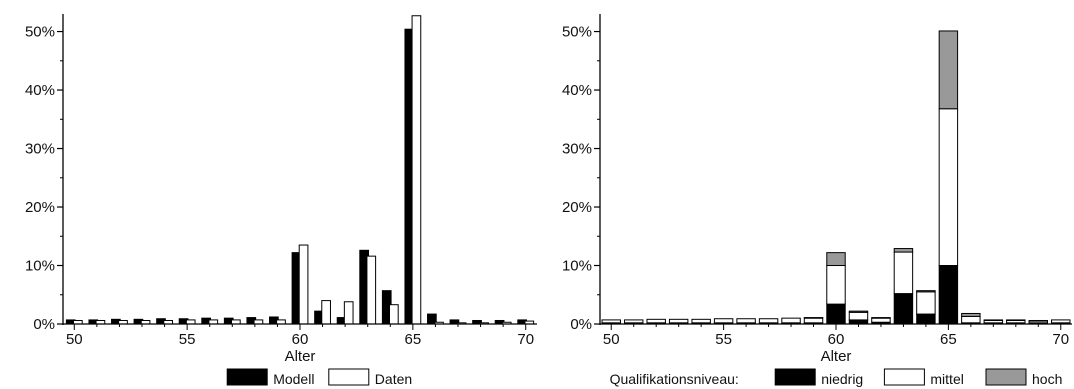  What do you see at coordinates (349, 377) in the screenshot?
I see `legend-swatch-daten` at bounding box center [349, 377].